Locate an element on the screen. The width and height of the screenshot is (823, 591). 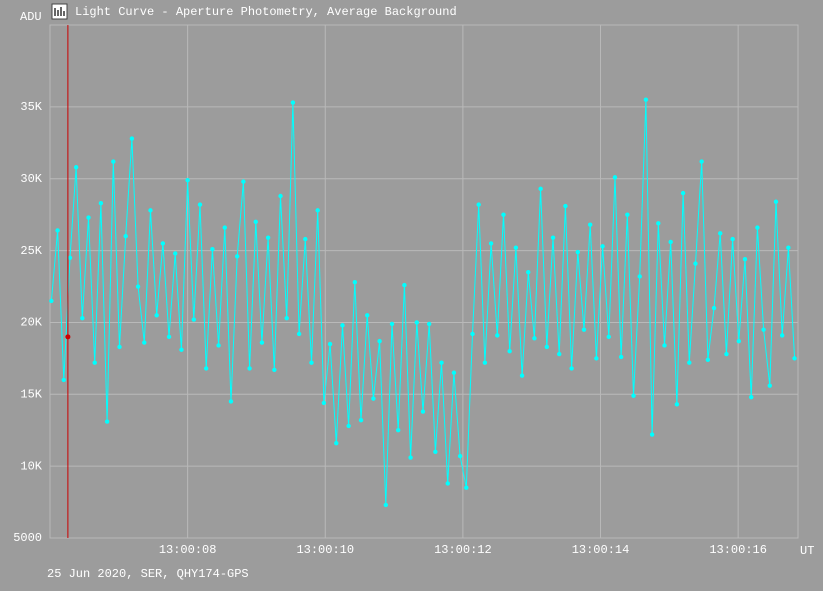
app-icon is located at coordinates (59, 11).